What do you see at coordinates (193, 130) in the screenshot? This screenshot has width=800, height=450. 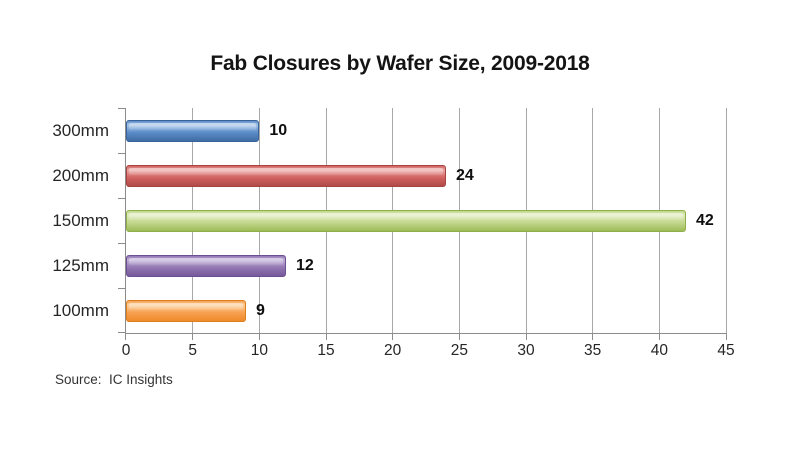 I see `bar-300mm` at bounding box center [193, 130].